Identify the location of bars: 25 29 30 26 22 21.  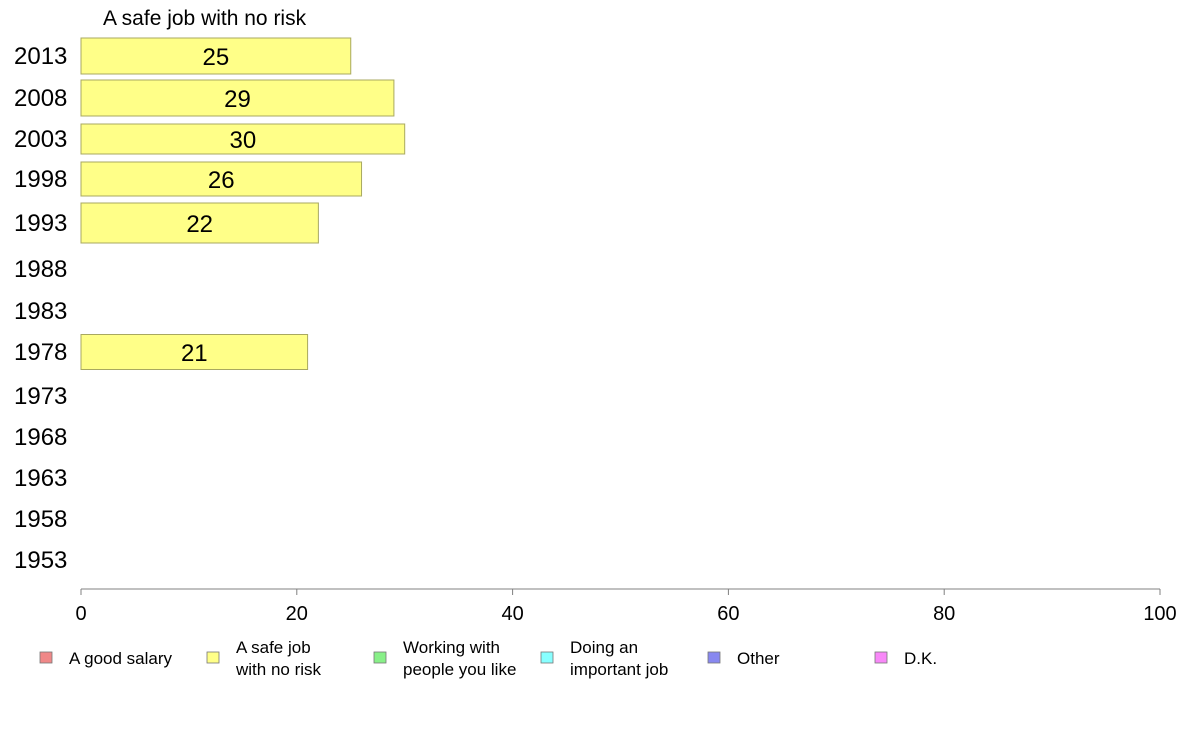
(243, 203).